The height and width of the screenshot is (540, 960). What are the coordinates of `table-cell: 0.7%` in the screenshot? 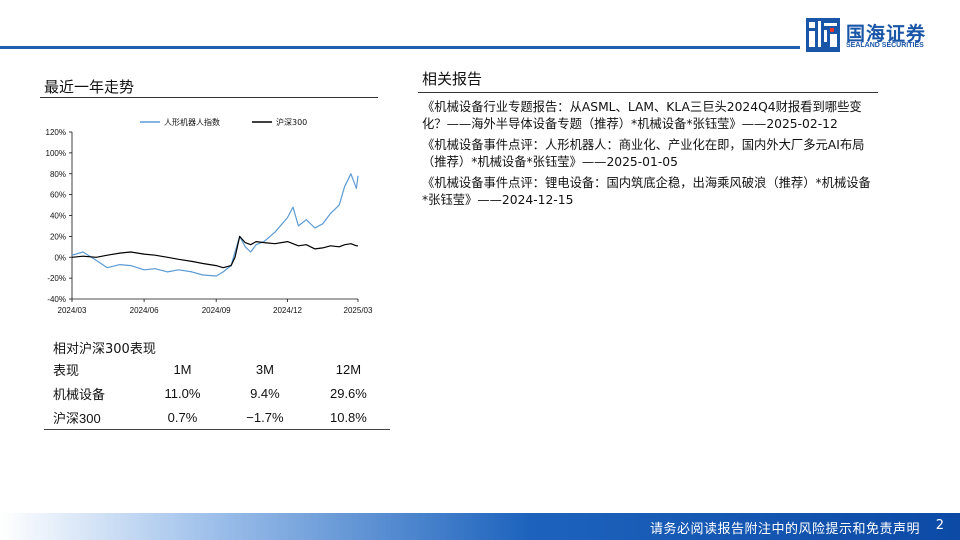 It's located at (182, 417).